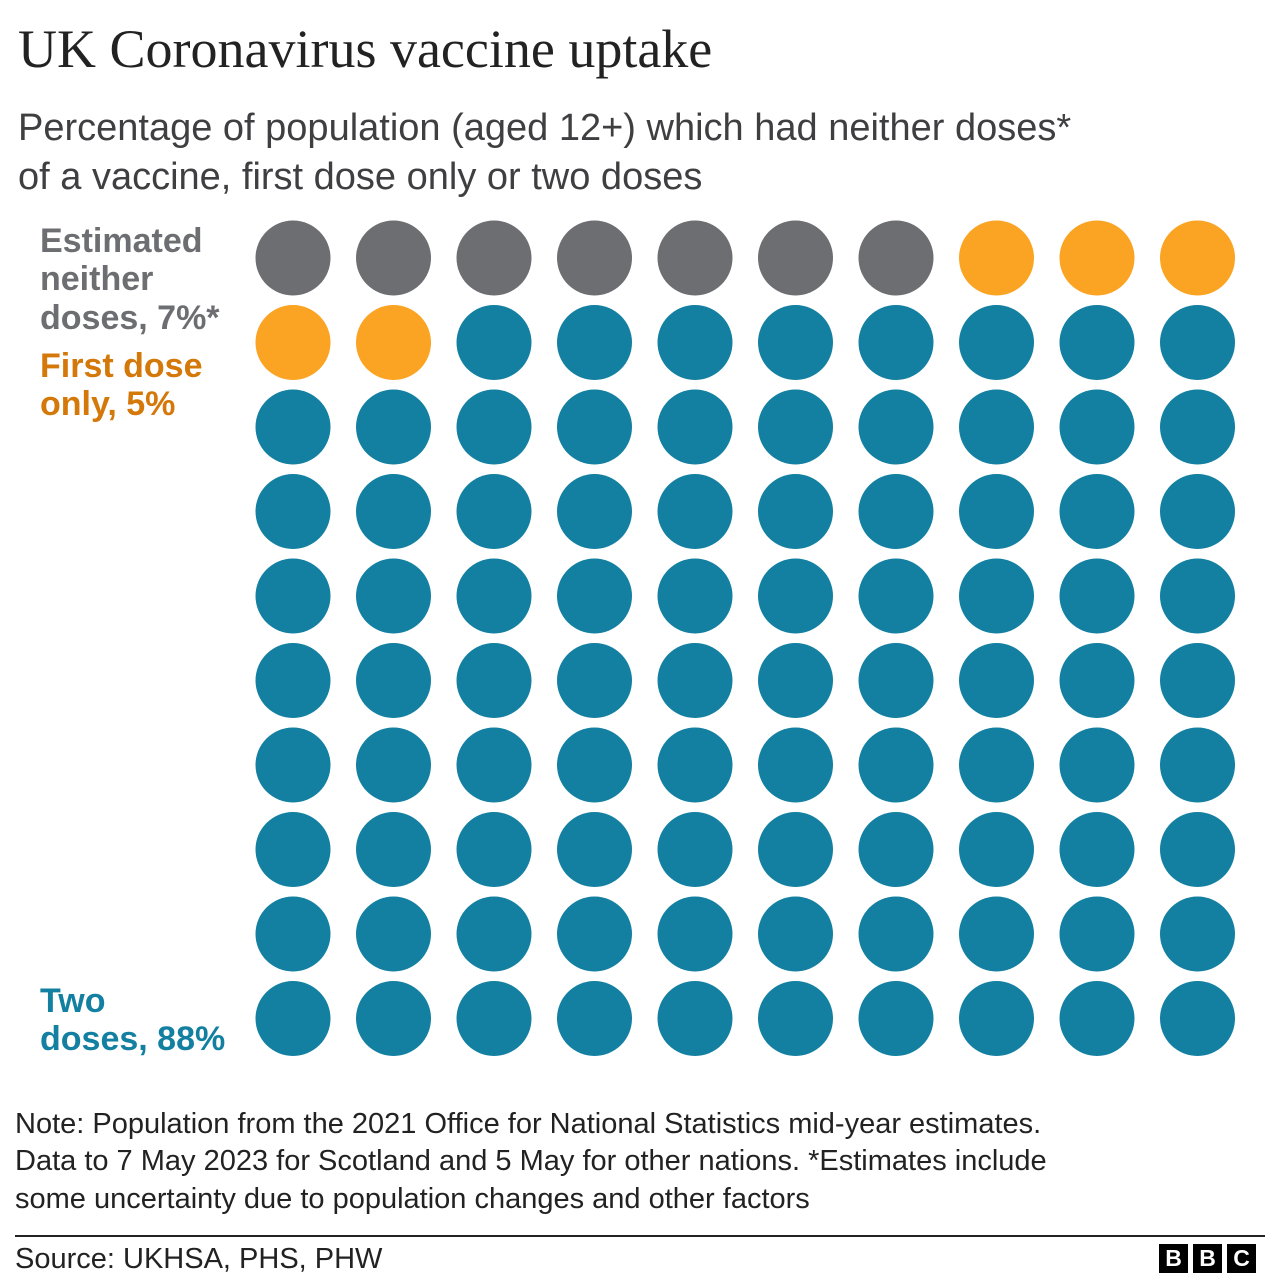 The width and height of the screenshot is (1280, 1280). I want to click on legend-two-line-1: Two, so click(73, 1001).